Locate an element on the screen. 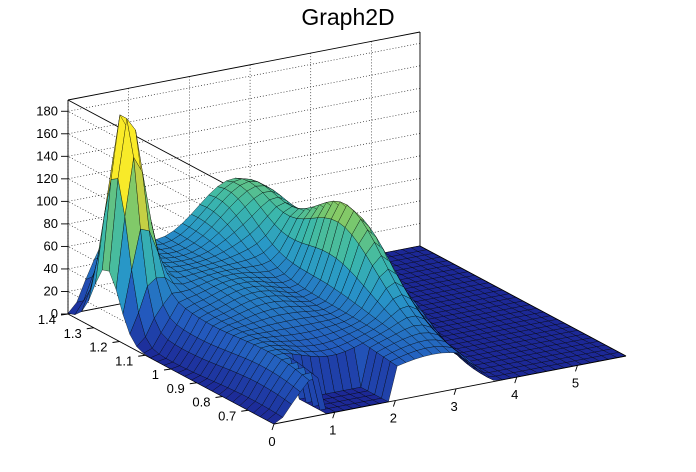 The width and height of the screenshot is (696, 472). y-tick-label: 1.4 is located at coordinates (47, 319).